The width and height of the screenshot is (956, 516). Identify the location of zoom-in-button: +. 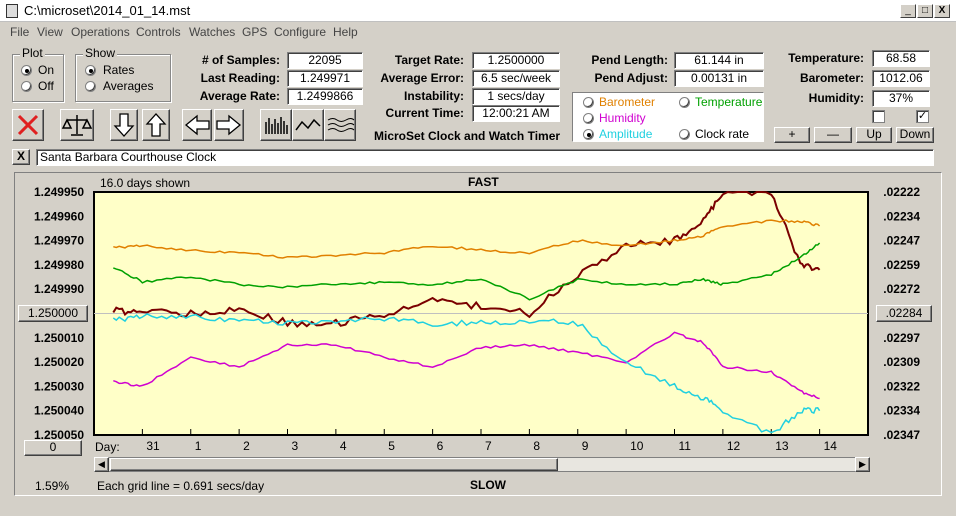
(792, 135).